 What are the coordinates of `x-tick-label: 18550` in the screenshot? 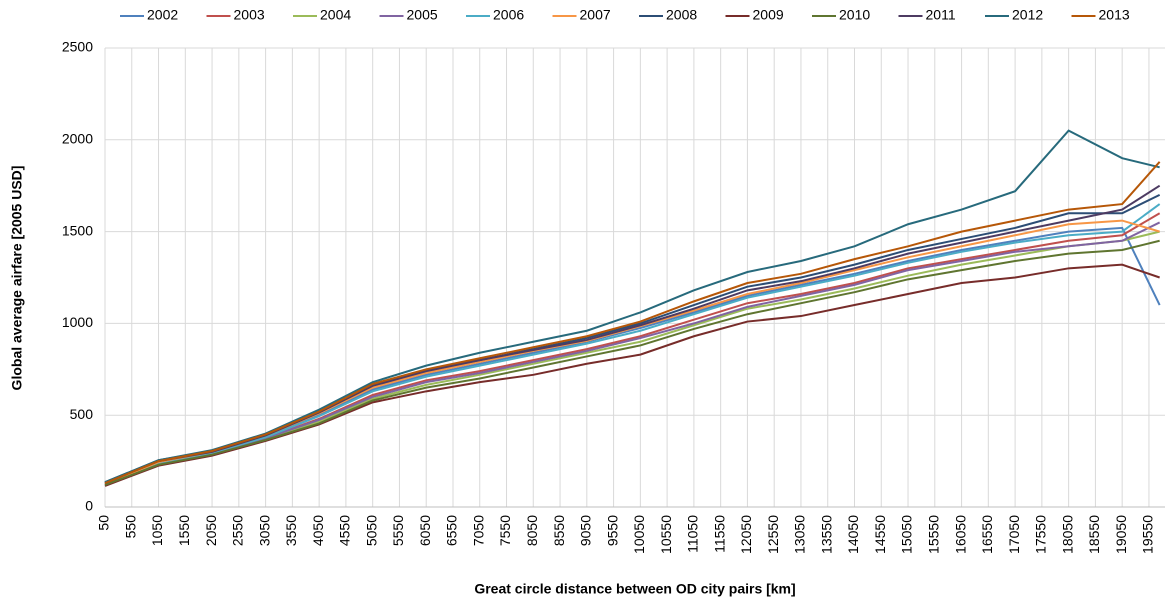 It's located at (1094, 534).